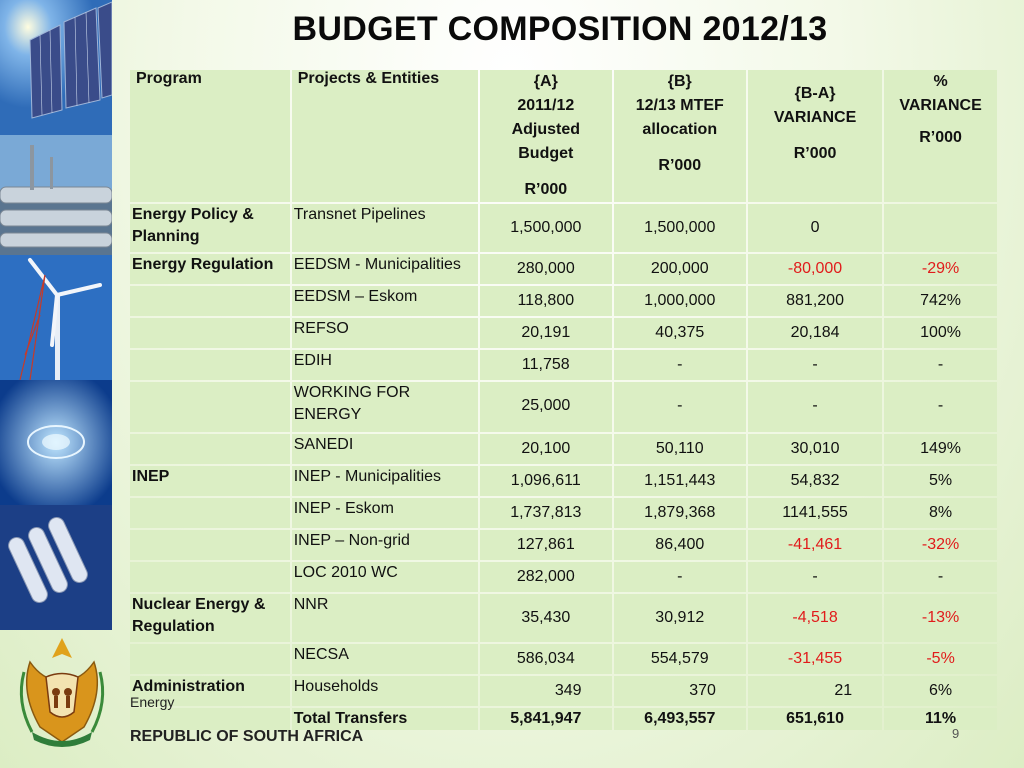 The height and width of the screenshot is (768, 1024). What do you see at coordinates (815, 117) in the screenshot?
I see `header-var-line: VARIANCE` at bounding box center [815, 117].